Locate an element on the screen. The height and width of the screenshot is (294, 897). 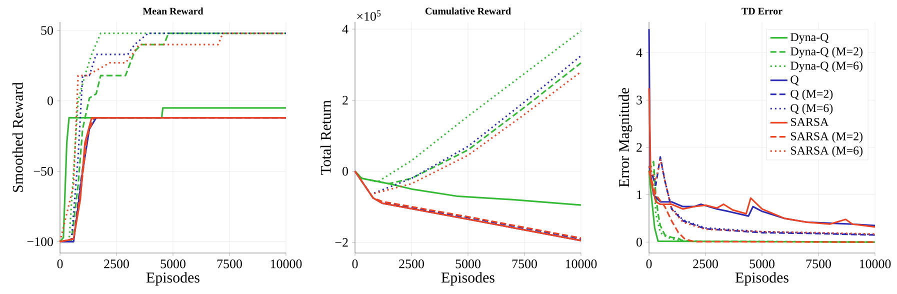
legend-label: Dyna-Q (M=6) is located at coordinates (826, 66).